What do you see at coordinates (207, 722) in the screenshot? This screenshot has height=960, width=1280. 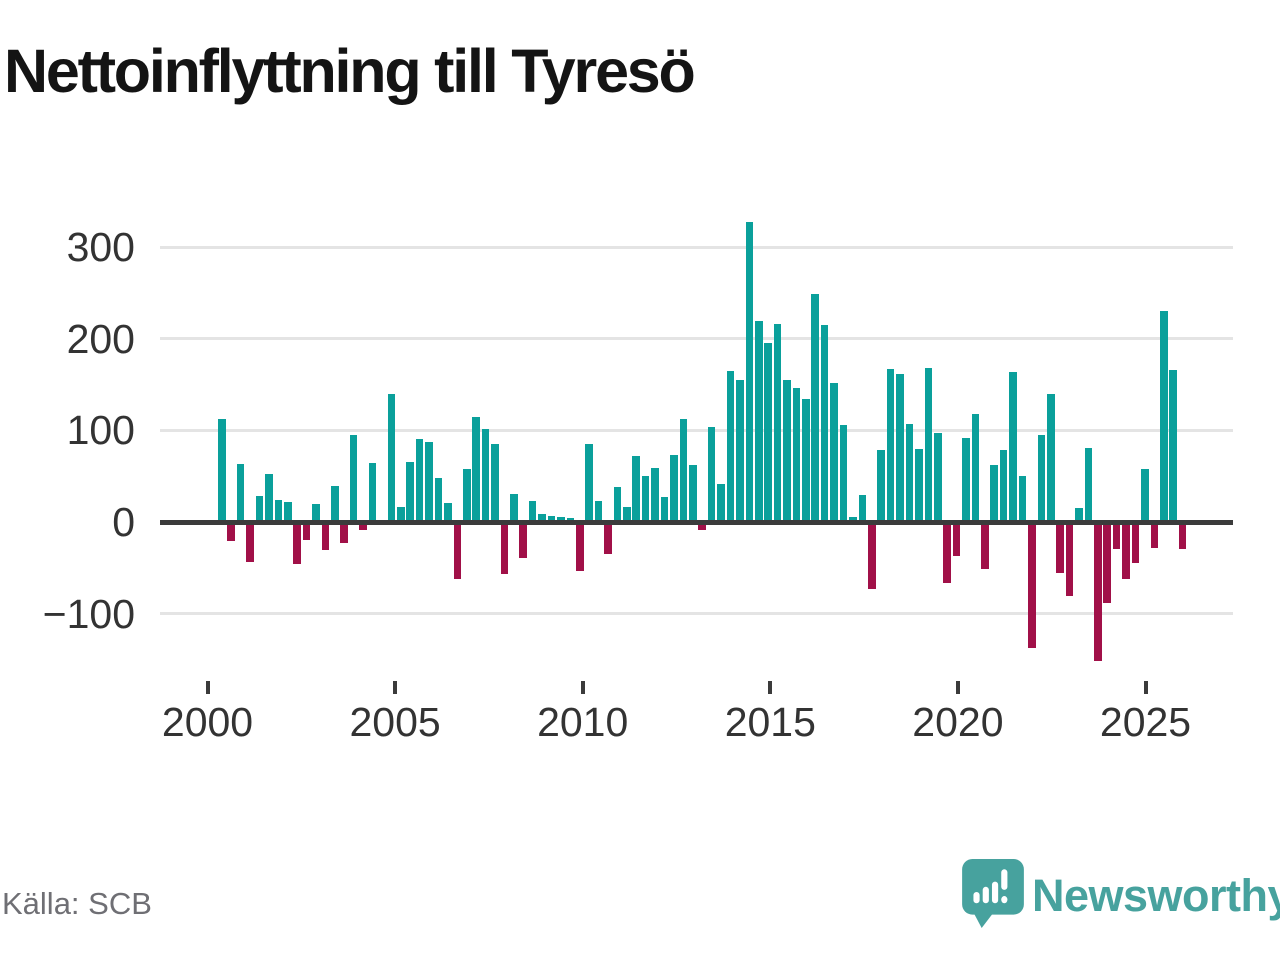 I see `x-axis-label: 2000` at bounding box center [207, 722].